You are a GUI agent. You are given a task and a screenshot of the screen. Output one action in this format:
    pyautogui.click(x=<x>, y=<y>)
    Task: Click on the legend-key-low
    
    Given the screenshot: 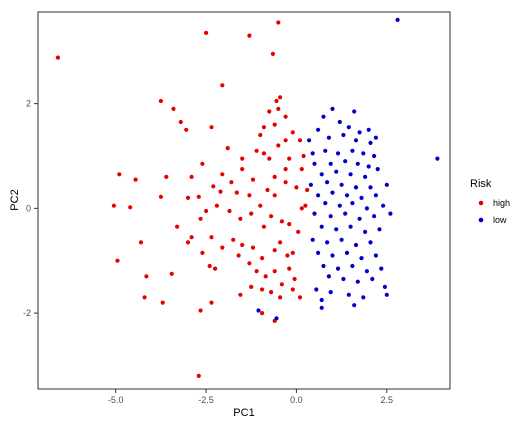 What is the action you would take?
    pyautogui.click(x=481, y=220)
    